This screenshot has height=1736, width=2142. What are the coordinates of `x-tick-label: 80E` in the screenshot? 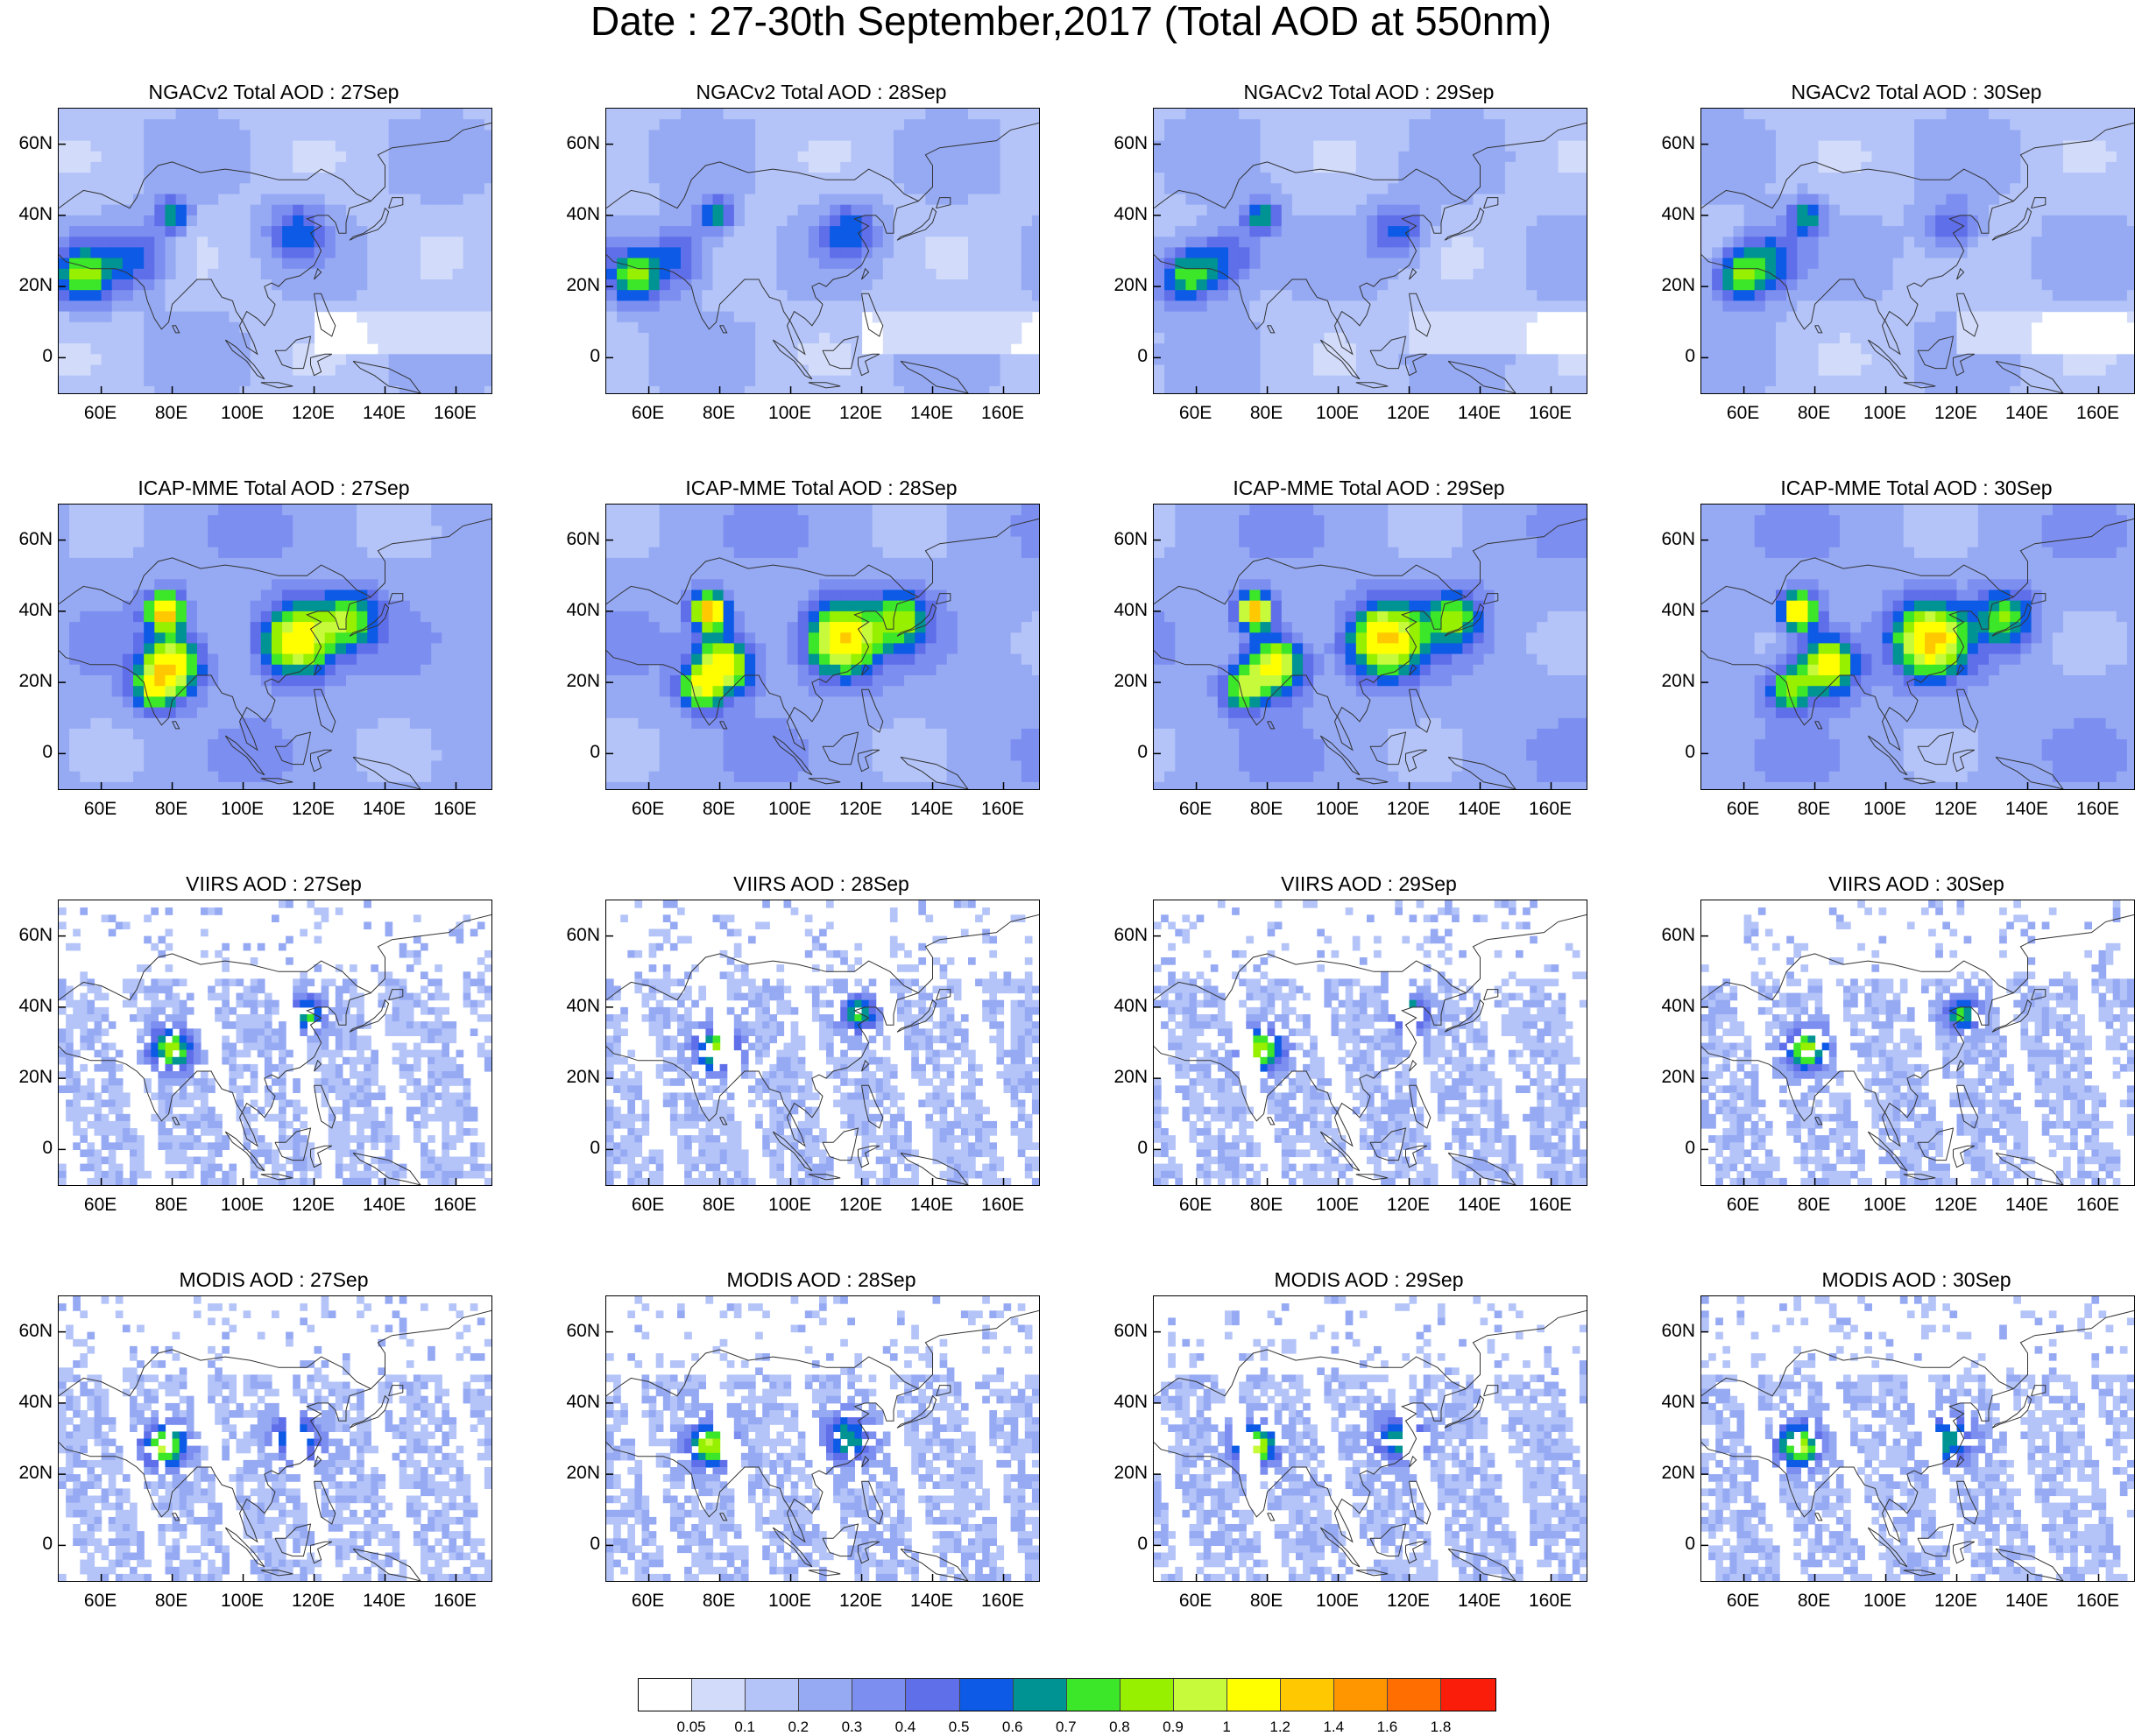 It's located at (719, 413).